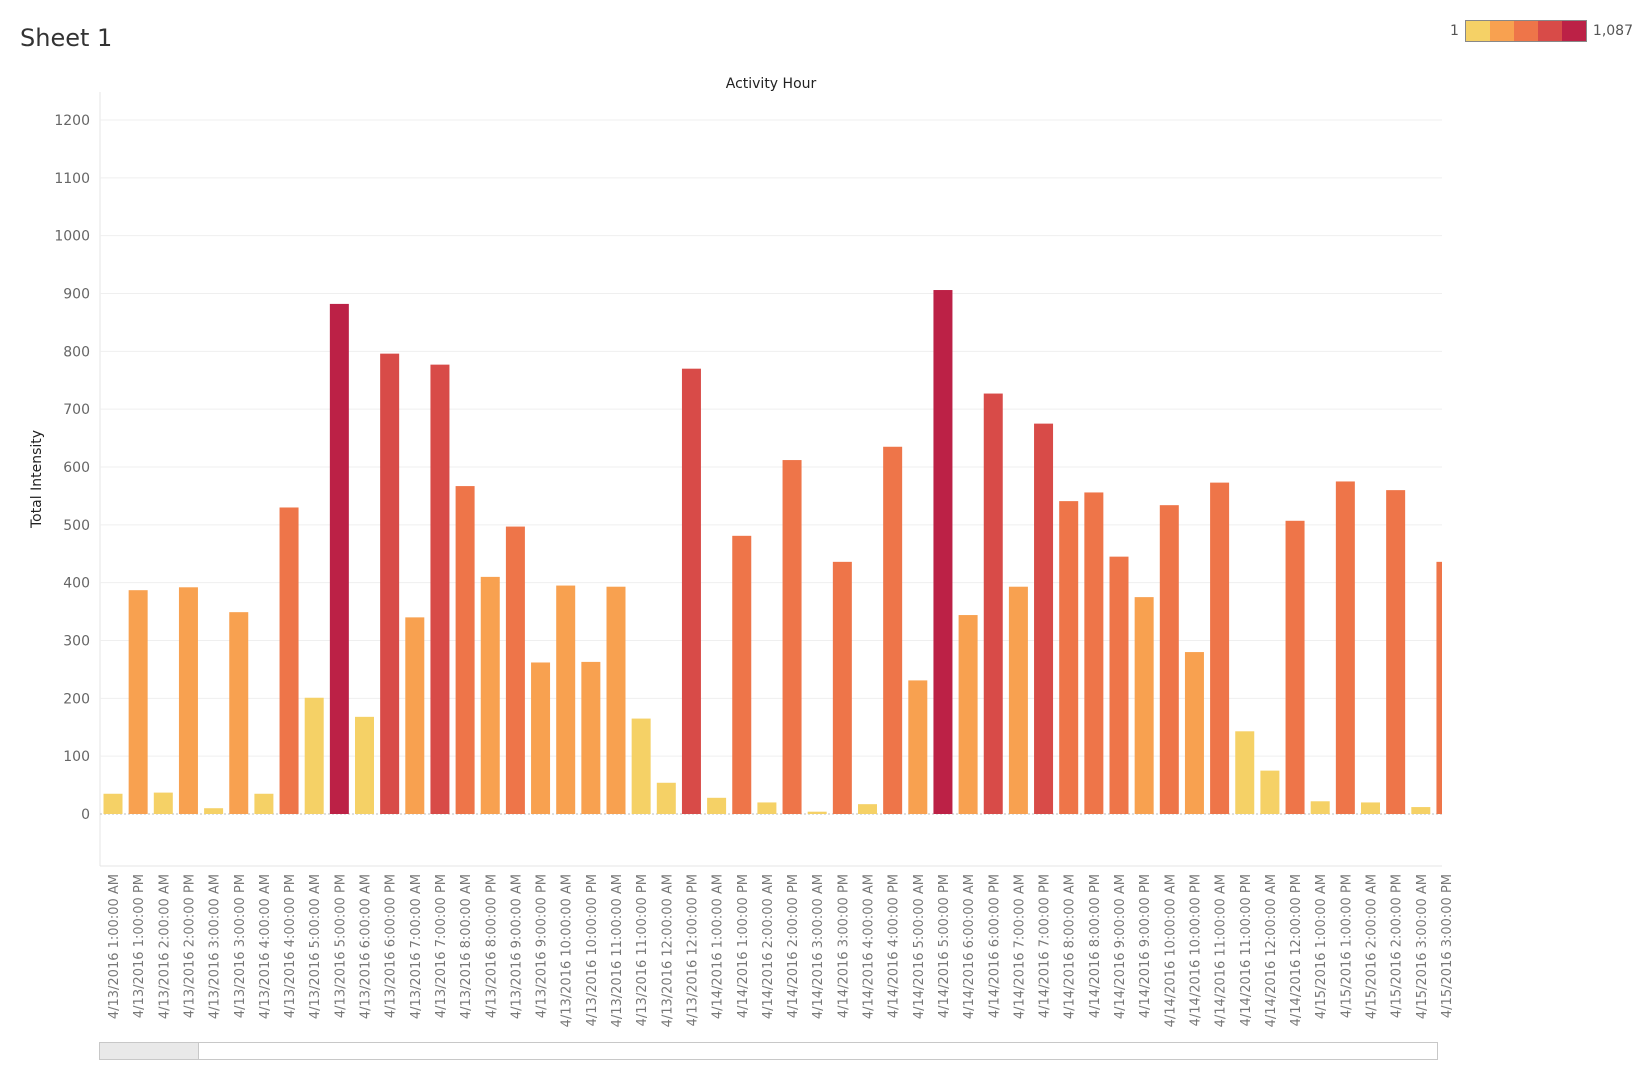 This screenshot has height=1074, width=1649. I want to click on x-tick-label: 4/14/2016 4:00:00 PM, so click(894, 946).